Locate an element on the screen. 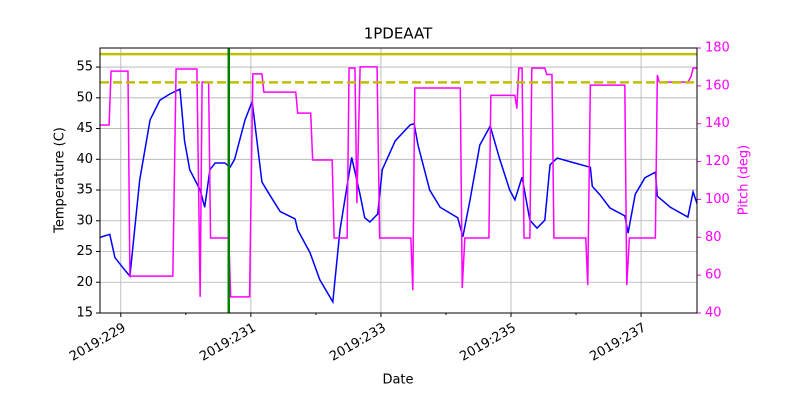 The width and height of the screenshot is (800, 404). y-tick-label: 50 is located at coordinates (84, 97).